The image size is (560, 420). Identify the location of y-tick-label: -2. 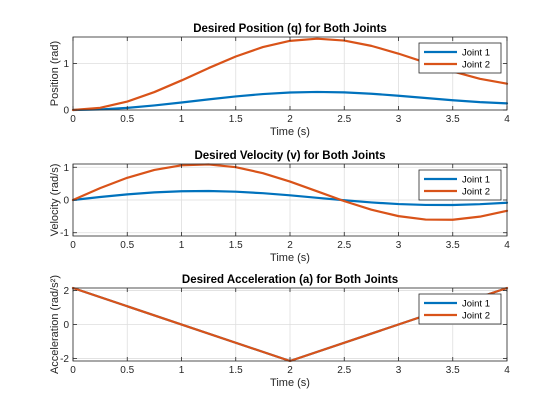
(64, 359).